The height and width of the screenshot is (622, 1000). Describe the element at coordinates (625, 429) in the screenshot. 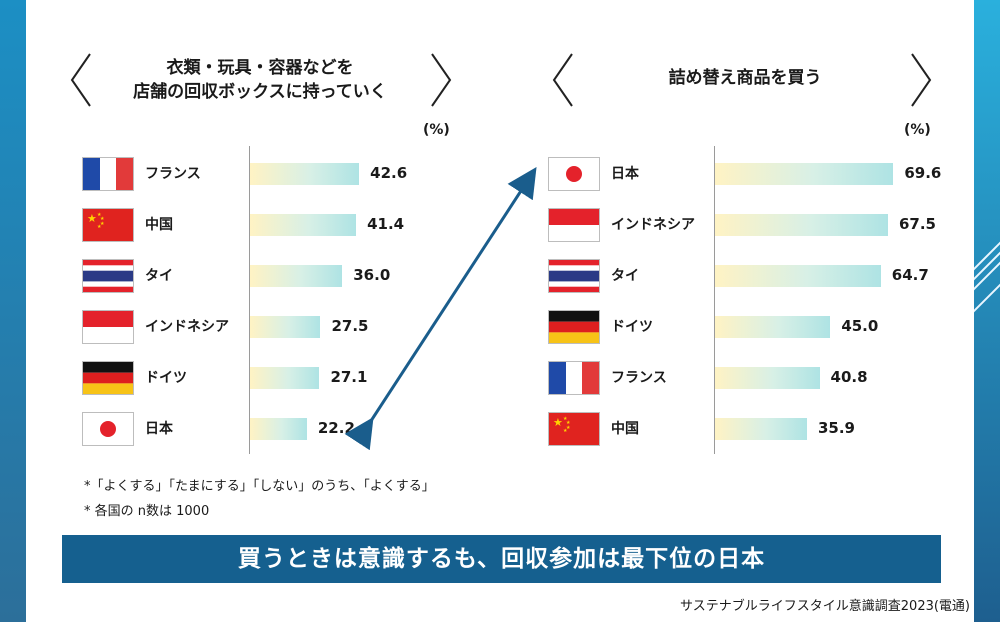

I see `right-category-label: 中国` at that location.